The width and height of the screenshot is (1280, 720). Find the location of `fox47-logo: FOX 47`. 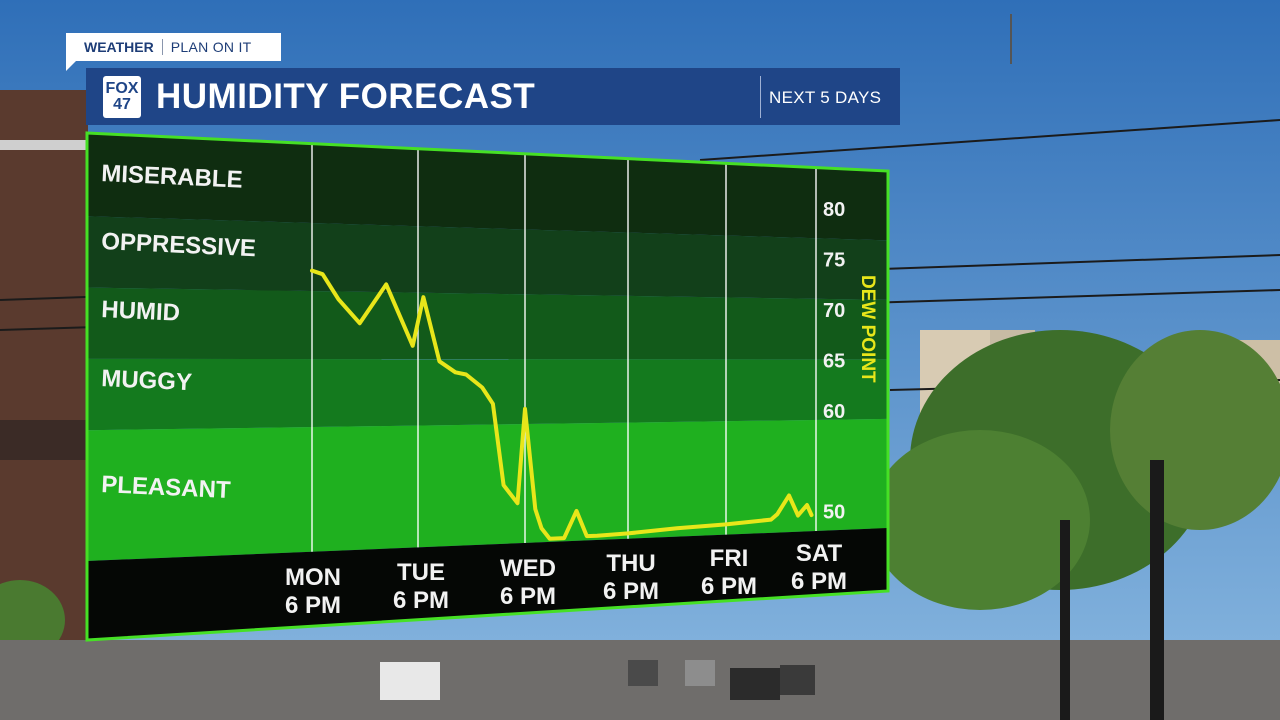

fox47-logo: FOX 47 is located at coordinates (122, 96).